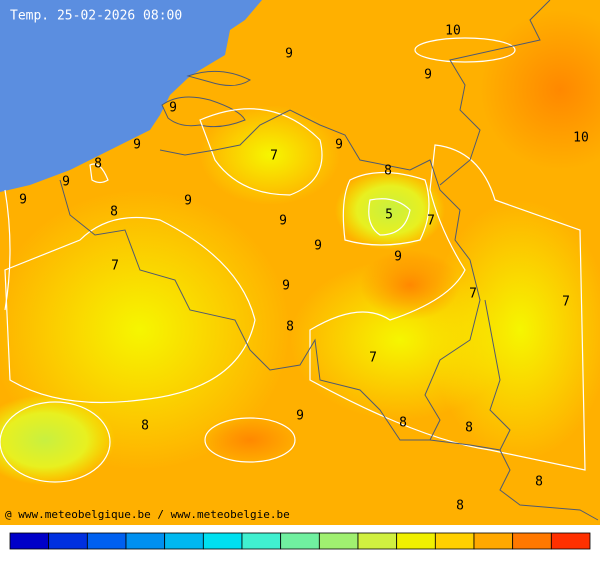 Image resolution: width=600 pixels, height=575 pixels. What do you see at coordinates (96, 16) in the screenshot?
I see `map-title: Temp. 25-02-2026 08:00` at bounding box center [96, 16].